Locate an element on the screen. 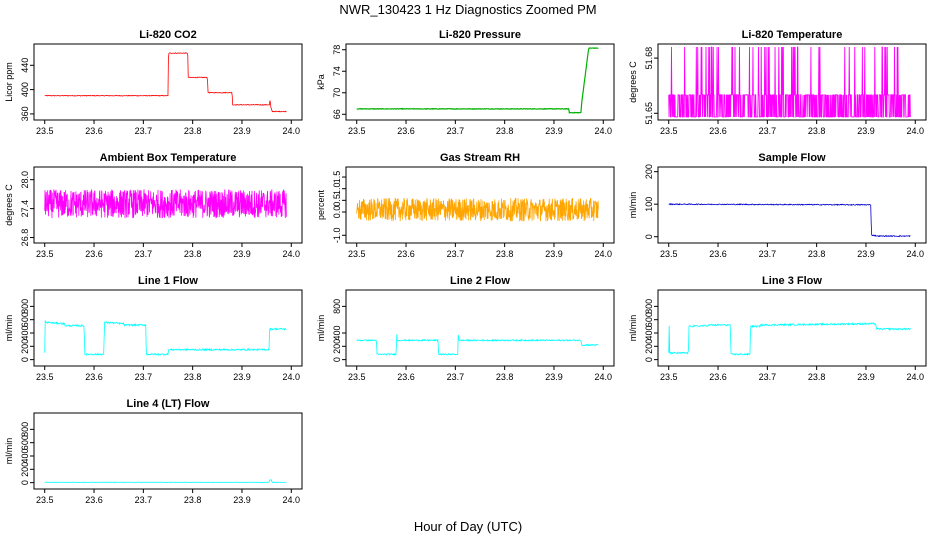 The height and width of the screenshot is (540, 936). panel-title: Ambient Box Temperature is located at coordinates (168, 158).